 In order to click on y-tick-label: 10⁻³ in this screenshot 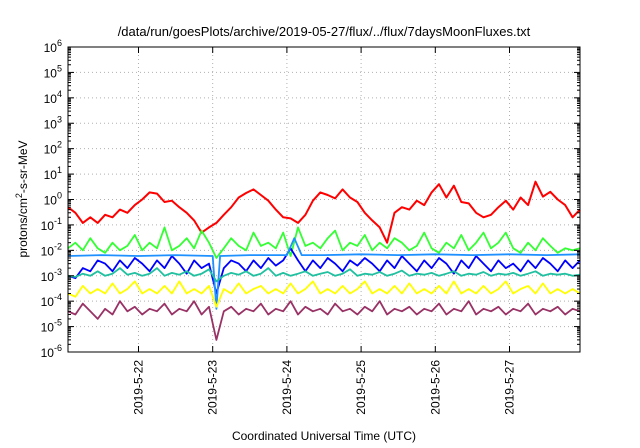, I will do `click(51, 275)`.